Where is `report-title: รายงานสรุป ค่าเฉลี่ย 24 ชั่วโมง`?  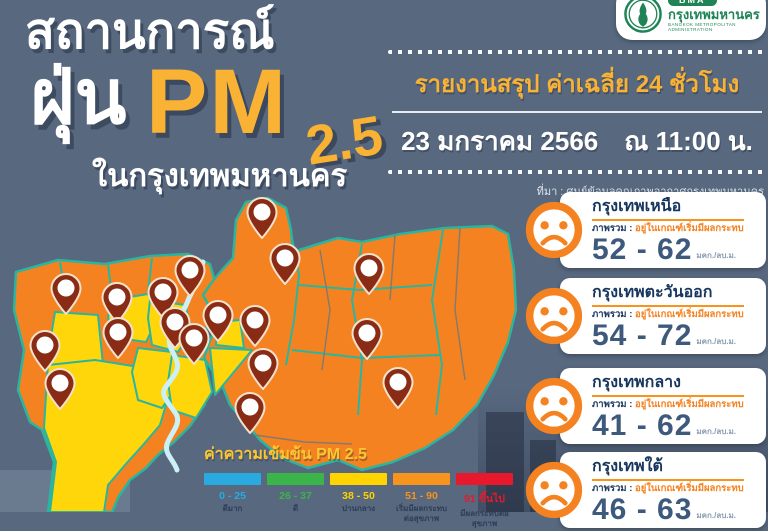 report-title: รายงานสรุป ค่าเฉลี่ย 24 ชั่วโมง is located at coordinates (577, 84).